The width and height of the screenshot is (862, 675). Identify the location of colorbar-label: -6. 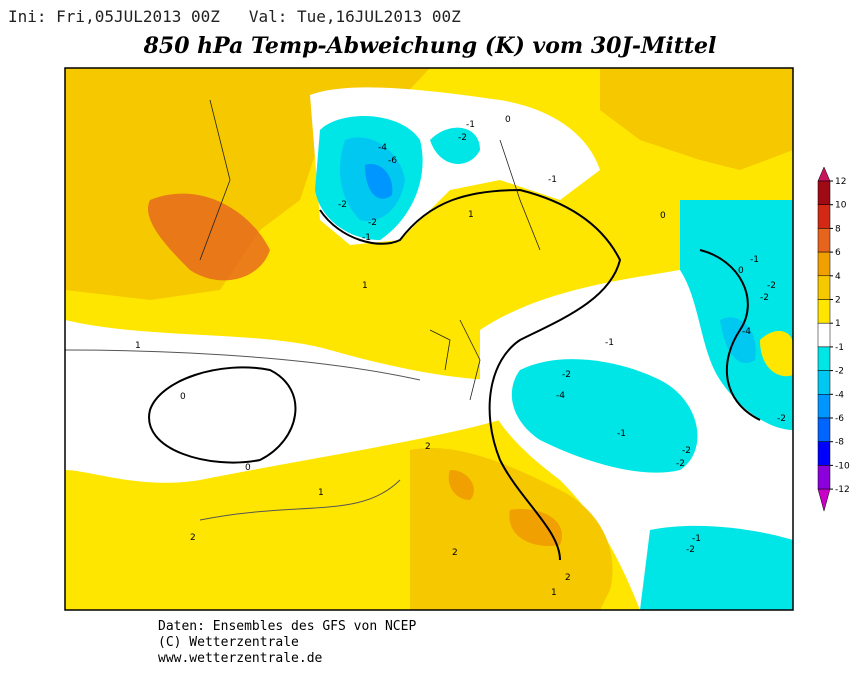
(839, 419).